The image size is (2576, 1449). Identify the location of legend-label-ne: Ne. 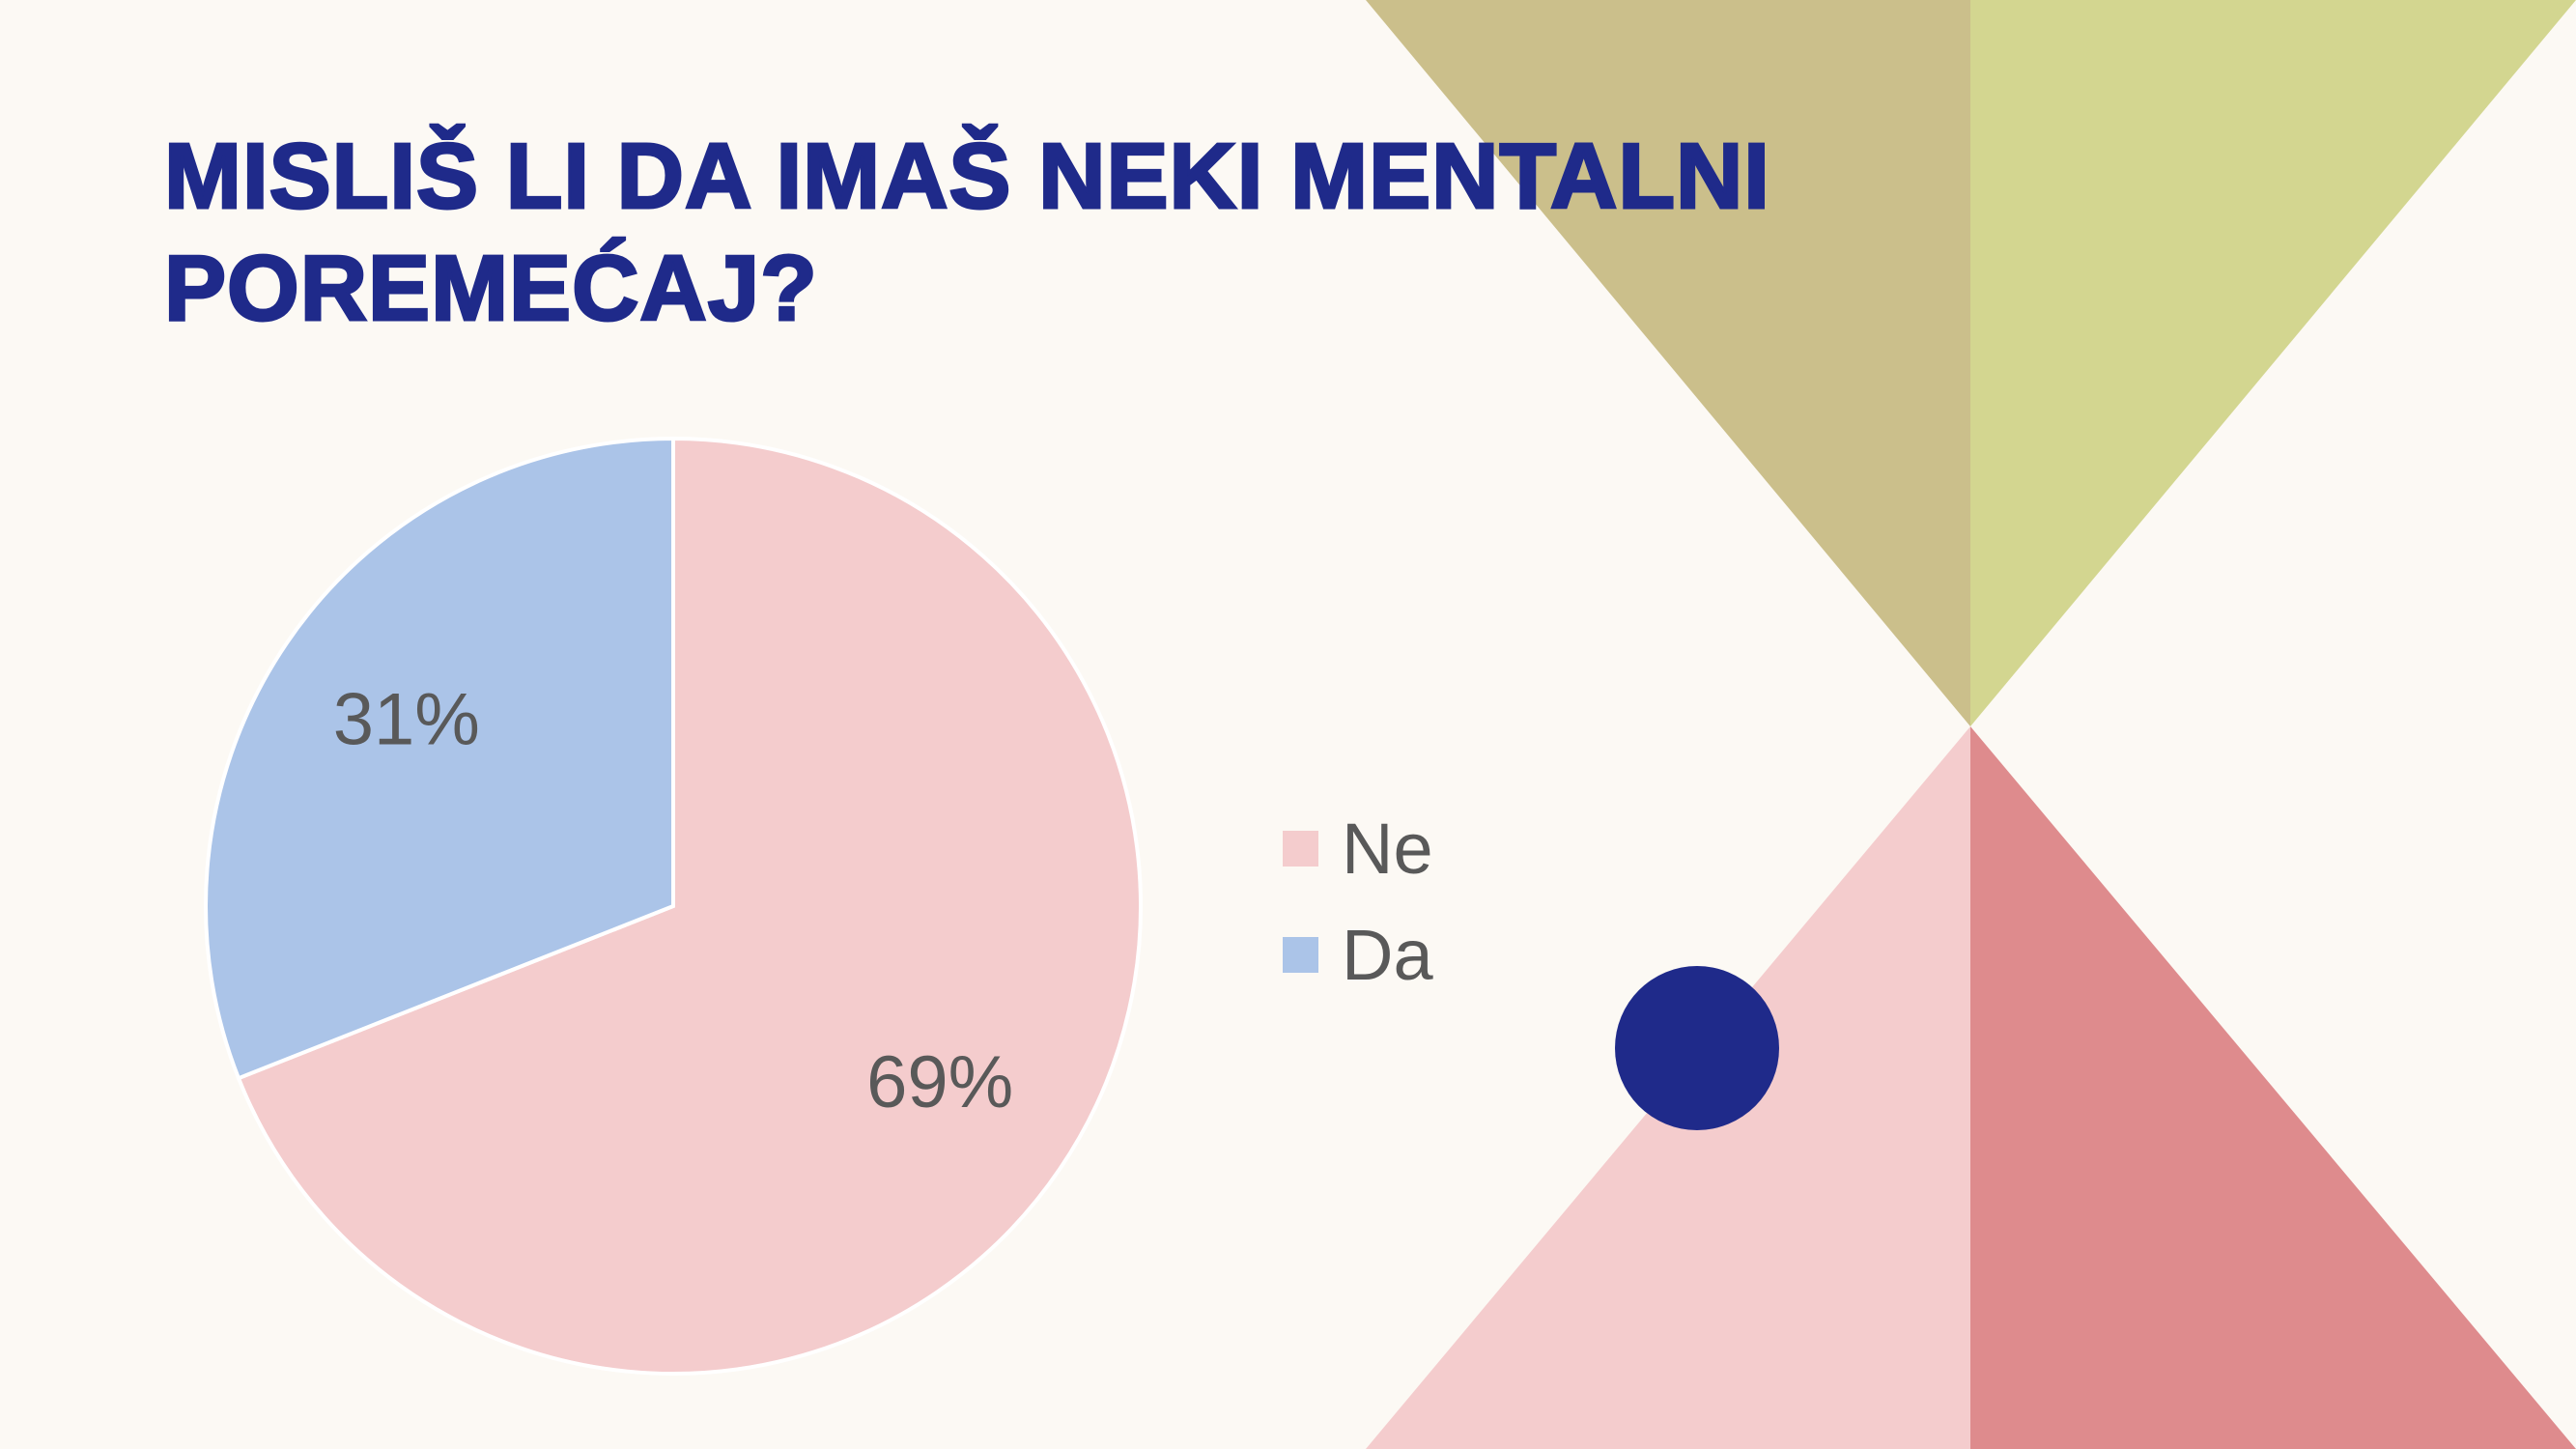
(1387, 848).